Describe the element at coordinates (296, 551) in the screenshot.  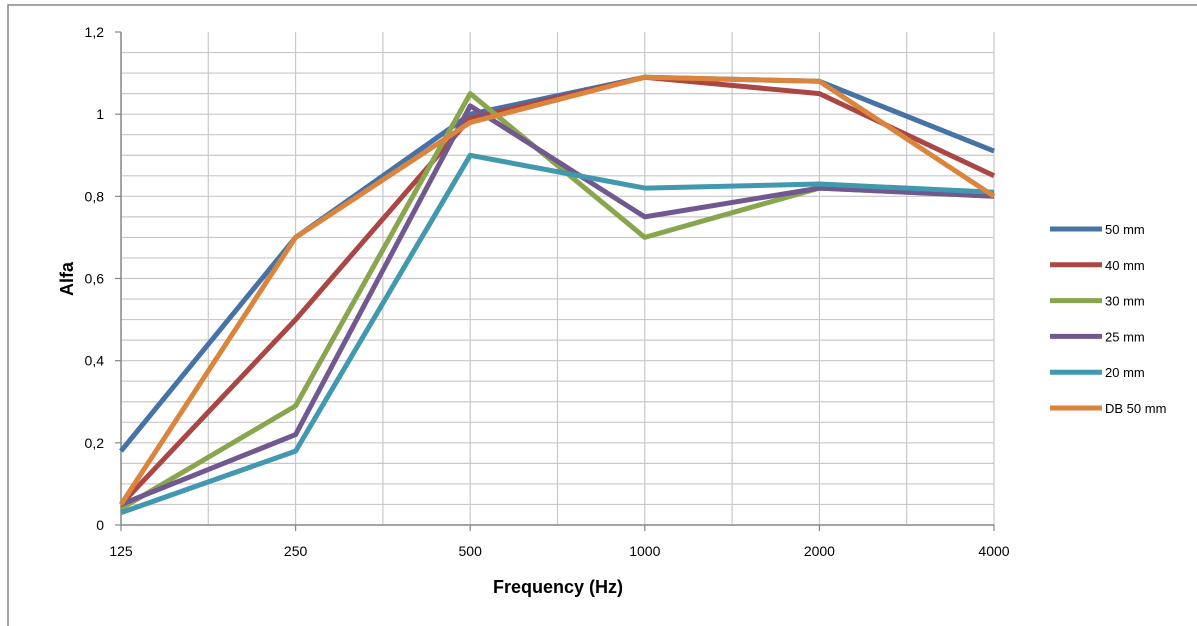
I see `x-tick-label: 250` at that location.